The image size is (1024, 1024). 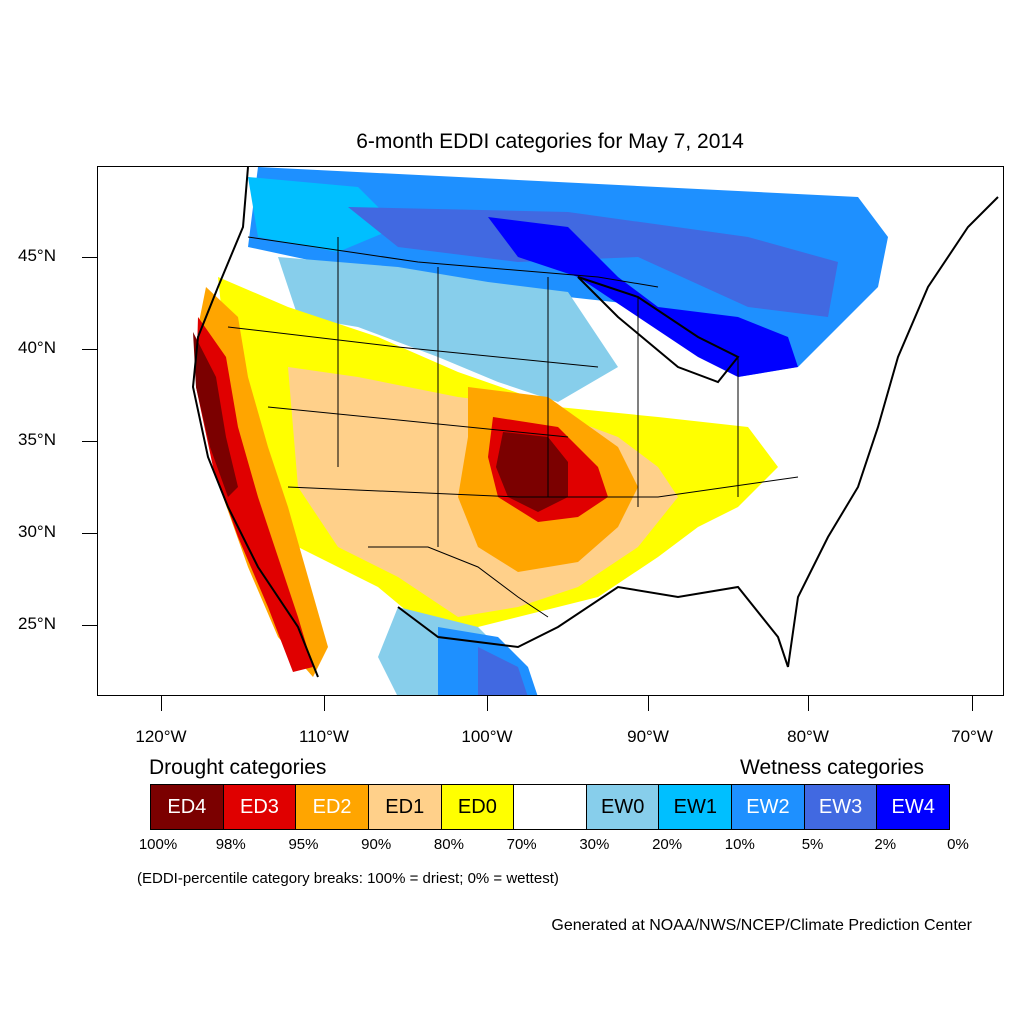 What do you see at coordinates (696, 807) in the screenshot?
I see `legend-box: EW1` at bounding box center [696, 807].